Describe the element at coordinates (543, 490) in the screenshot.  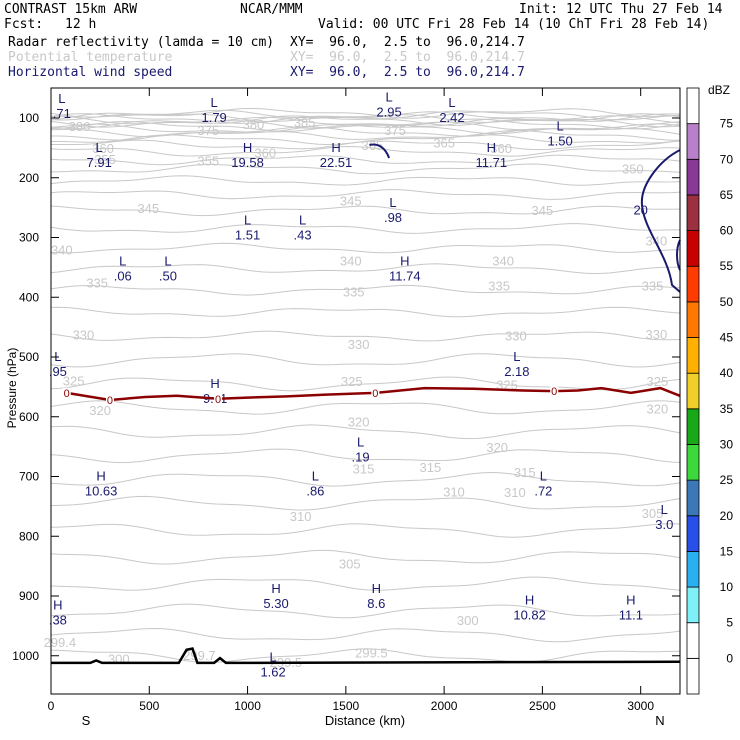
I see `wind-extrema-value: .72` at that location.